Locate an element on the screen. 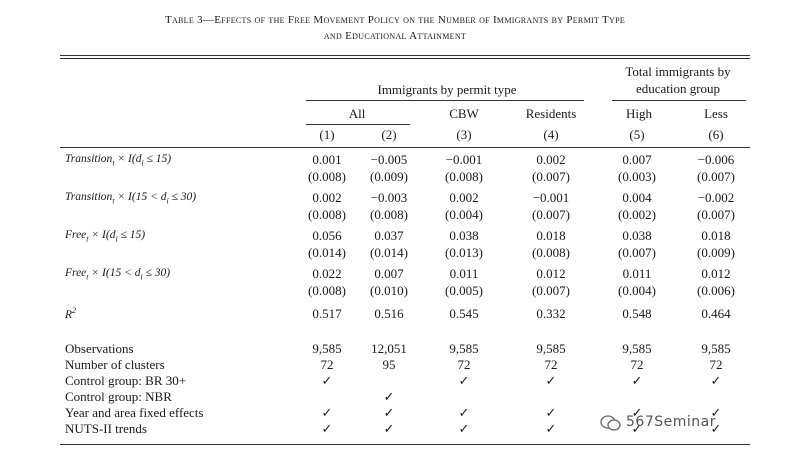 The height and width of the screenshot is (467, 790). coef-std-error: (0.013) is located at coordinates (464, 252).